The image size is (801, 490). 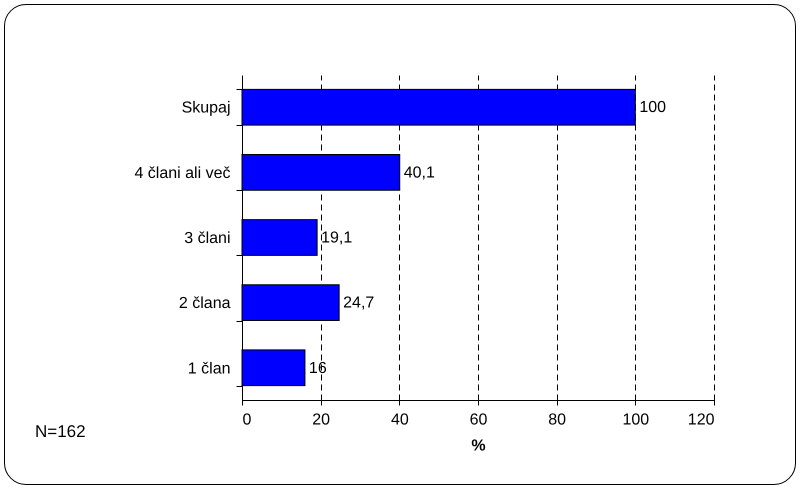 What do you see at coordinates (204, 303) in the screenshot?
I see `y-tick-label: 2 člana` at bounding box center [204, 303].